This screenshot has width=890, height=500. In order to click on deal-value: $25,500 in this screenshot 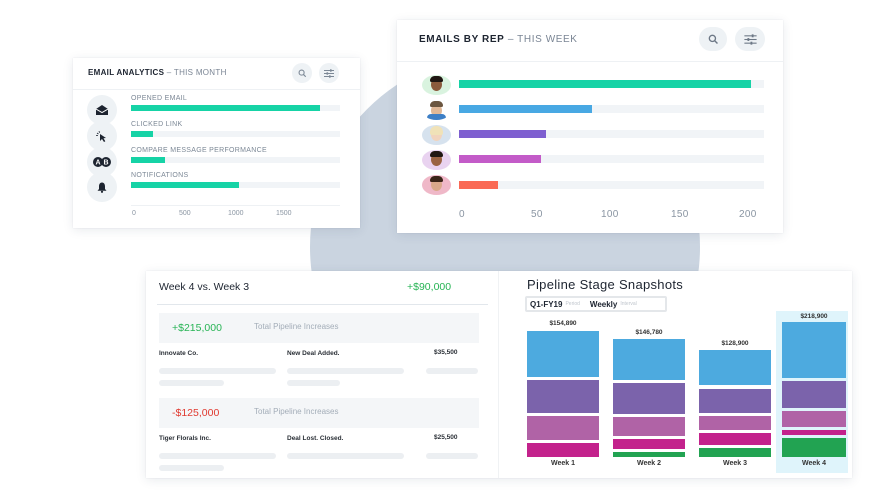, I will do `click(446, 437)`.